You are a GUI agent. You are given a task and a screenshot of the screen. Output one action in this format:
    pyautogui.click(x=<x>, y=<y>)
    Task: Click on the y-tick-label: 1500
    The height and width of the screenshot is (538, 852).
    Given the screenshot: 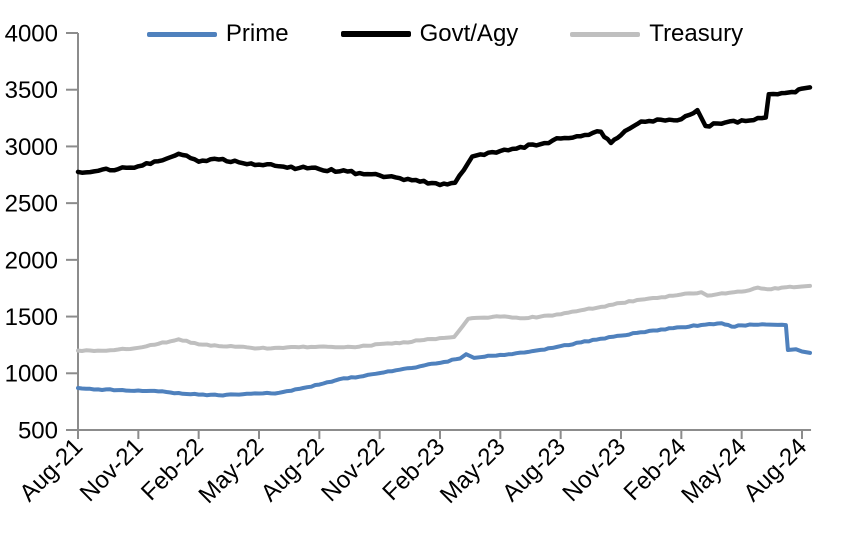 What is the action you would take?
    pyautogui.click(x=31, y=317)
    